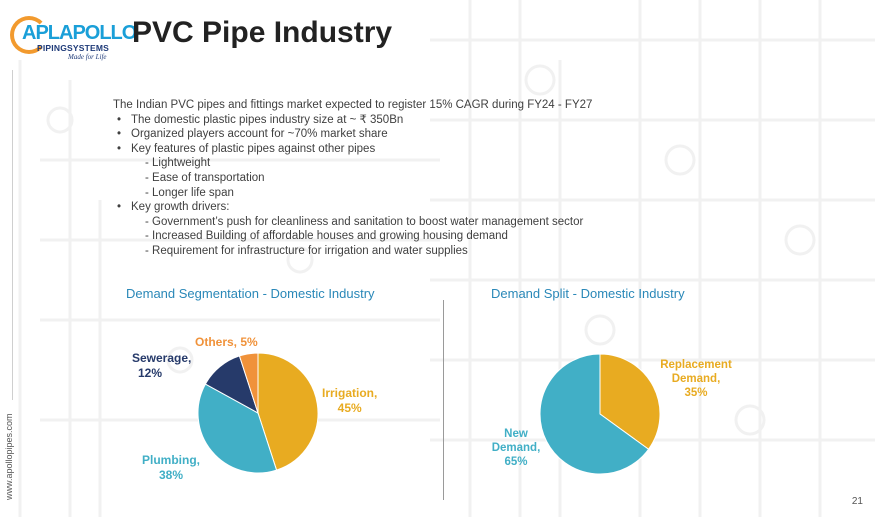 The width and height of the screenshot is (875, 517). I want to click on label-irrigation-value: 45%, so click(349, 408).